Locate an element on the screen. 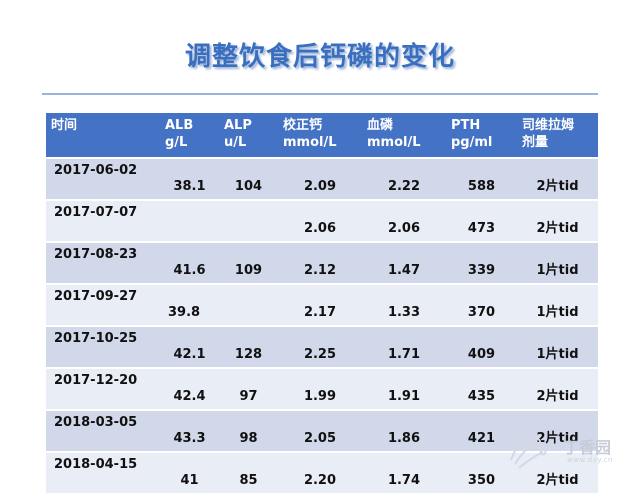 Image resolution: width=640 pixels, height=495 pixels. cell-date: 2018-03-05 is located at coordinates (103, 431).